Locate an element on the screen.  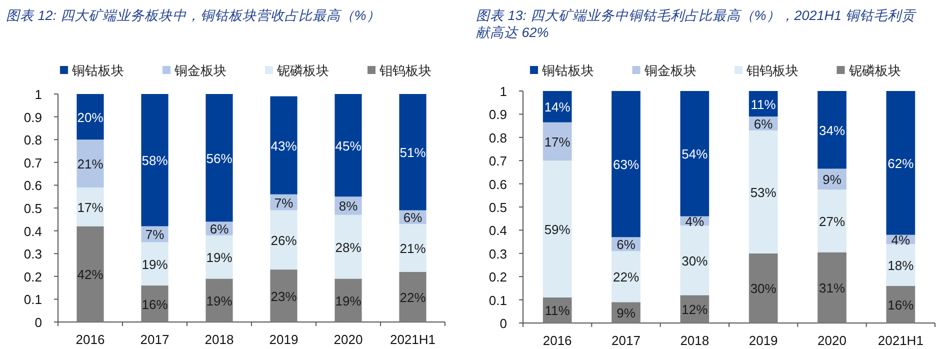
data-label: 8% is located at coordinates (348, 206).